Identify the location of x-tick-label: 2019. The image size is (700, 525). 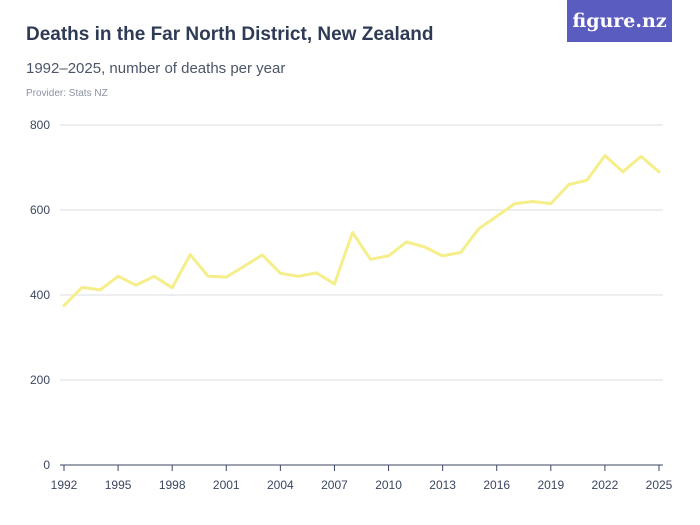
(550, 485).